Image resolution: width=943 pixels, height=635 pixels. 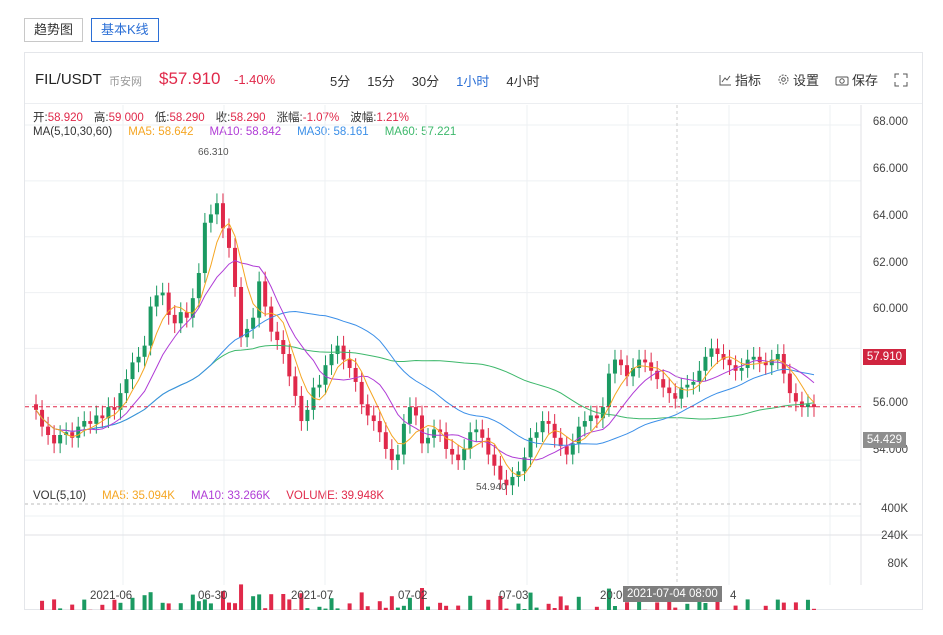 What do you see at coordinates (308, 118) in the screenshot?
I see `amplitude-value: 涨幅:-1.07%` at bounding box center [308, 118].